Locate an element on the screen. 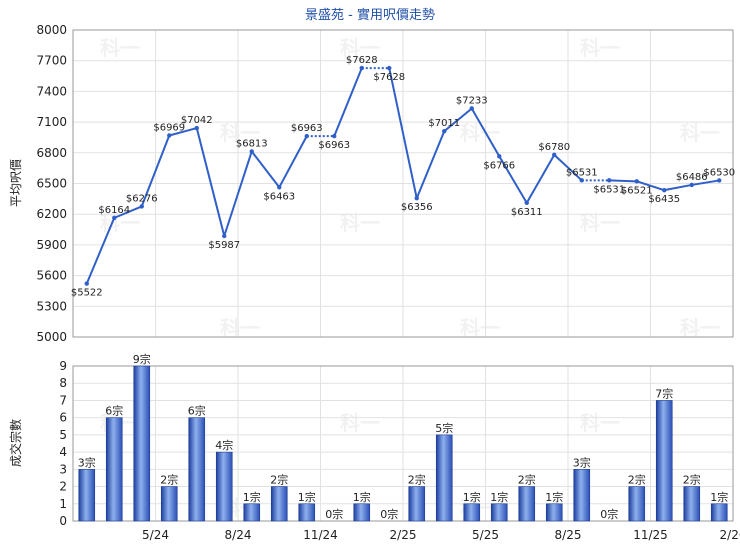  line-y-tick-label: 6500 is located at coordinates (51, 184).